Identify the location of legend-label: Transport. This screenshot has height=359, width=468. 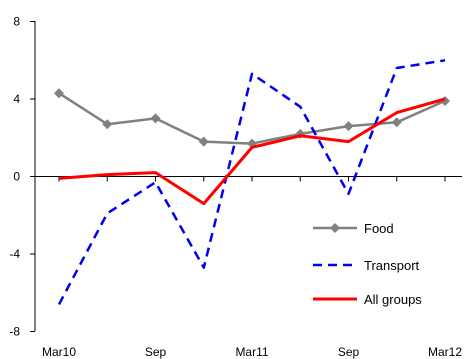
(392, 265).